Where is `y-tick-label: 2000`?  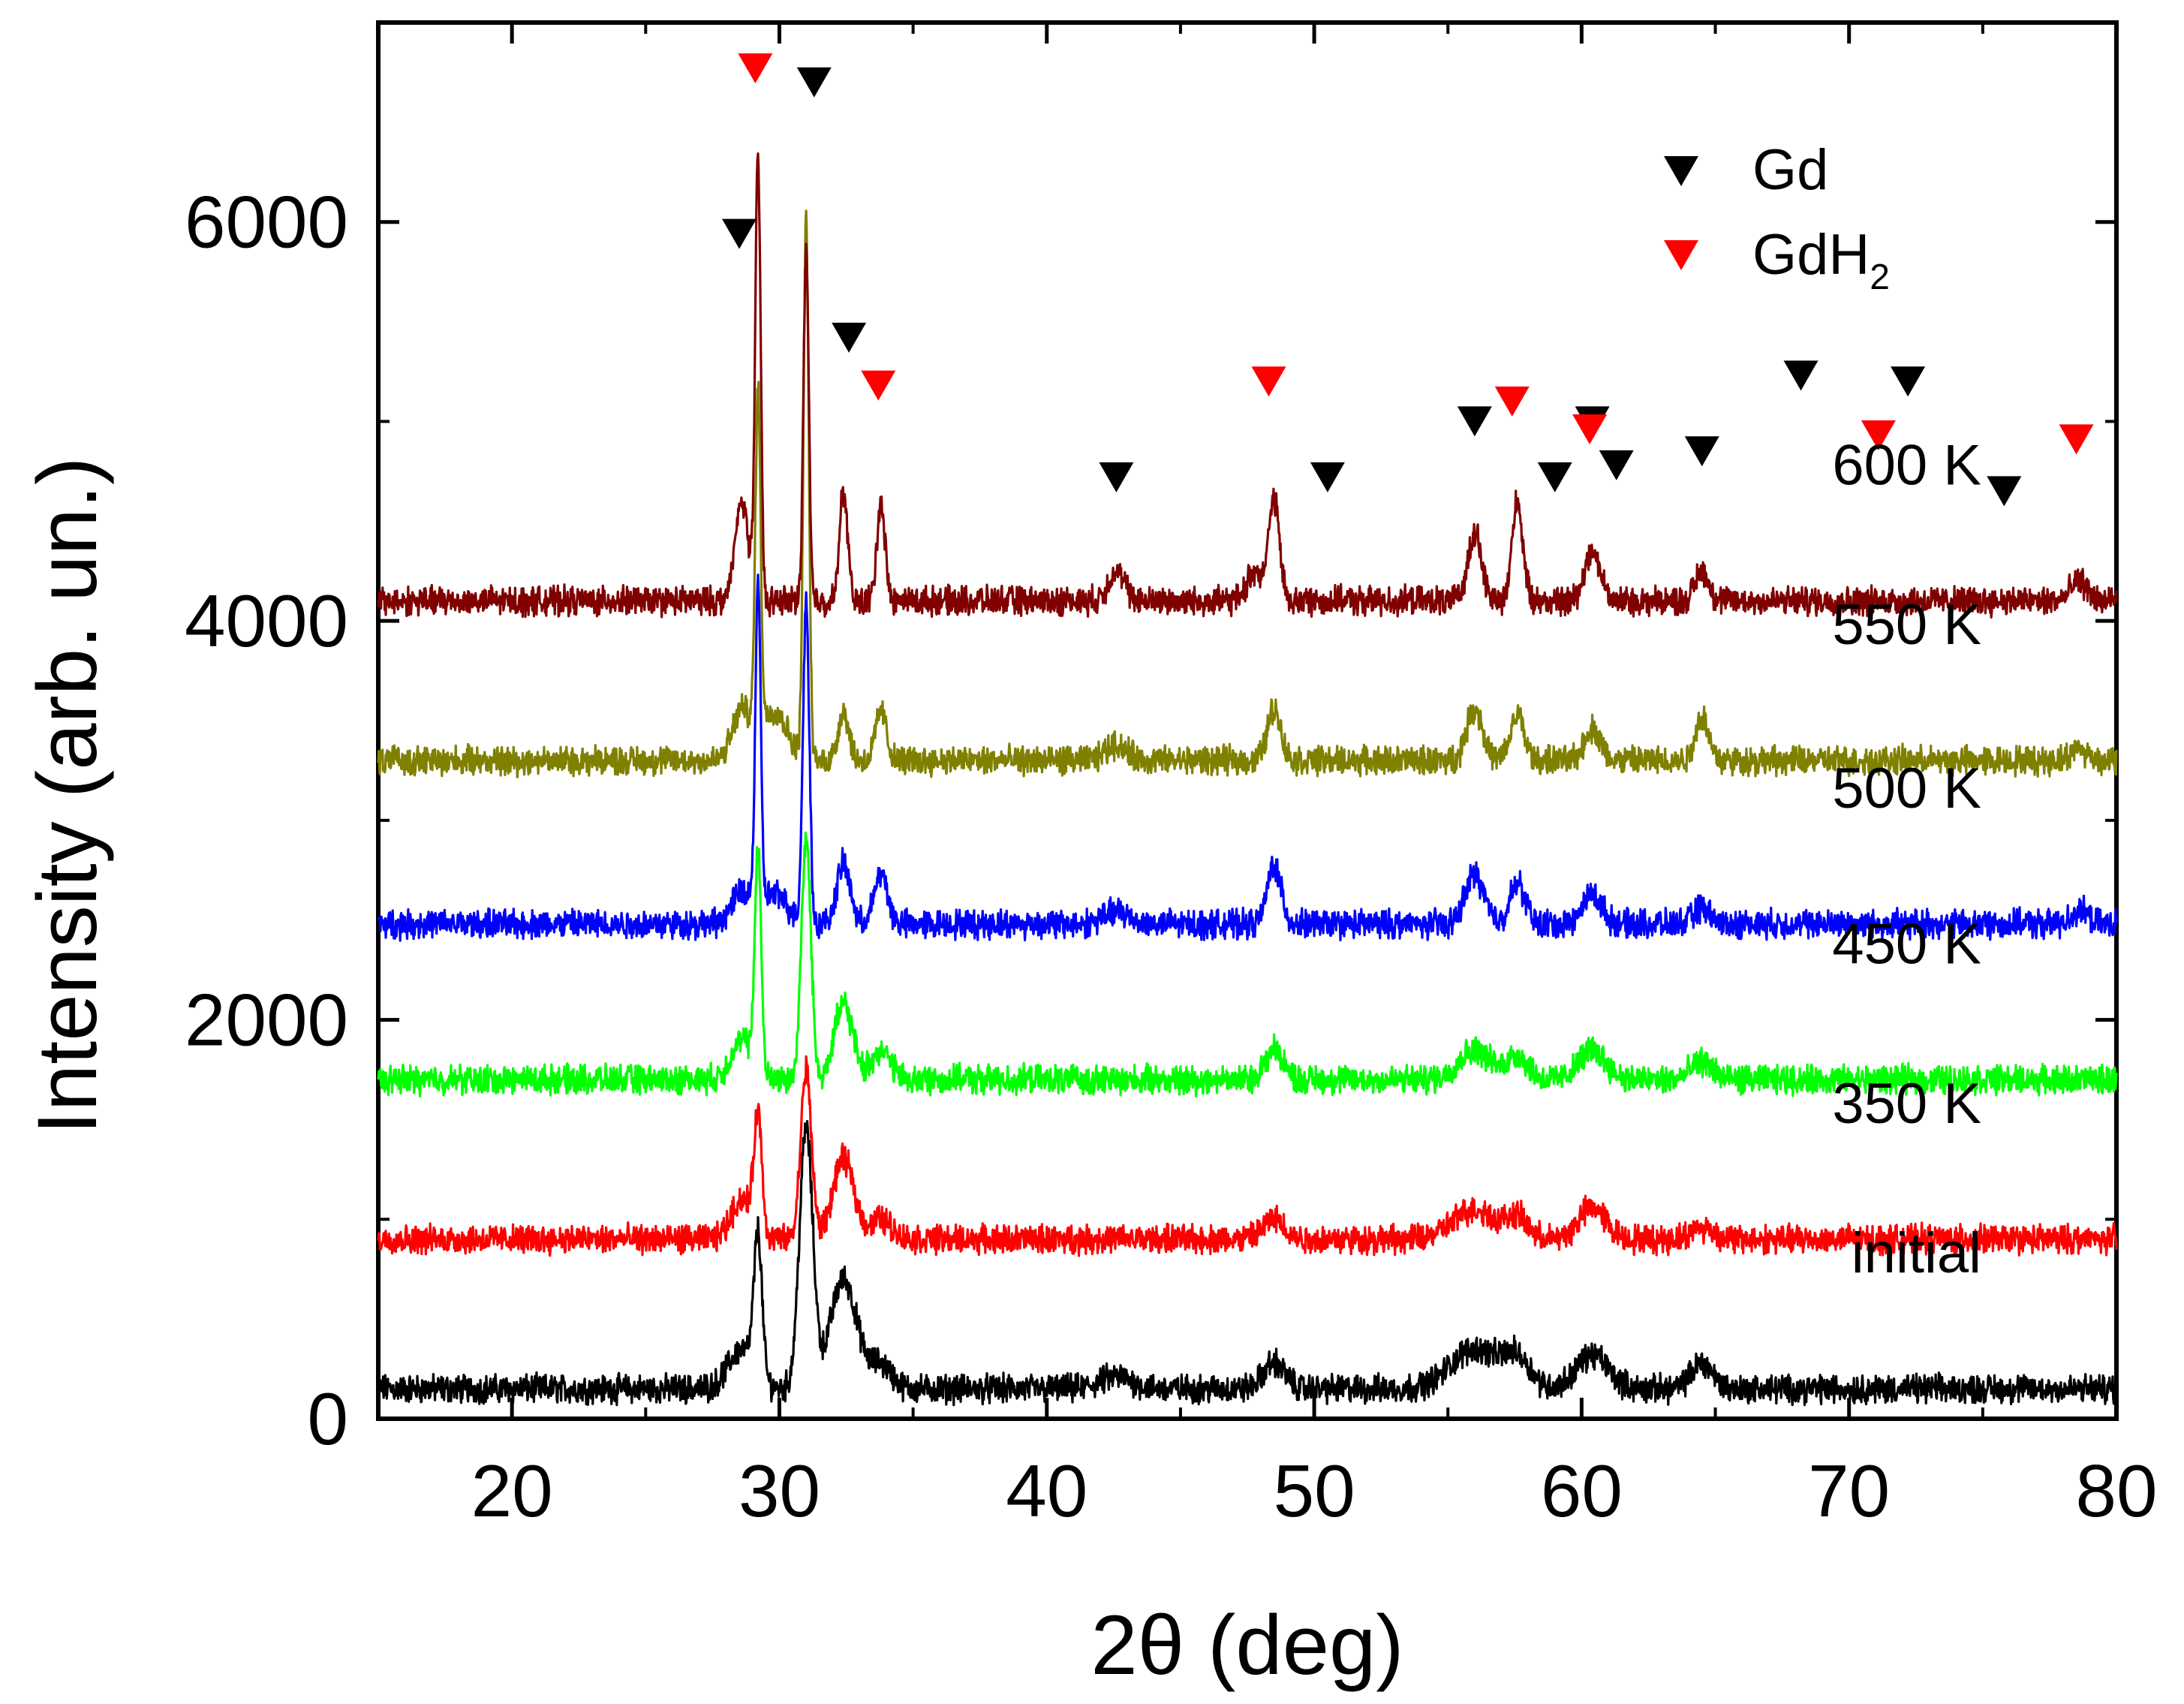
y-tick-label: 2000 is located at coordinates (266, 1020).